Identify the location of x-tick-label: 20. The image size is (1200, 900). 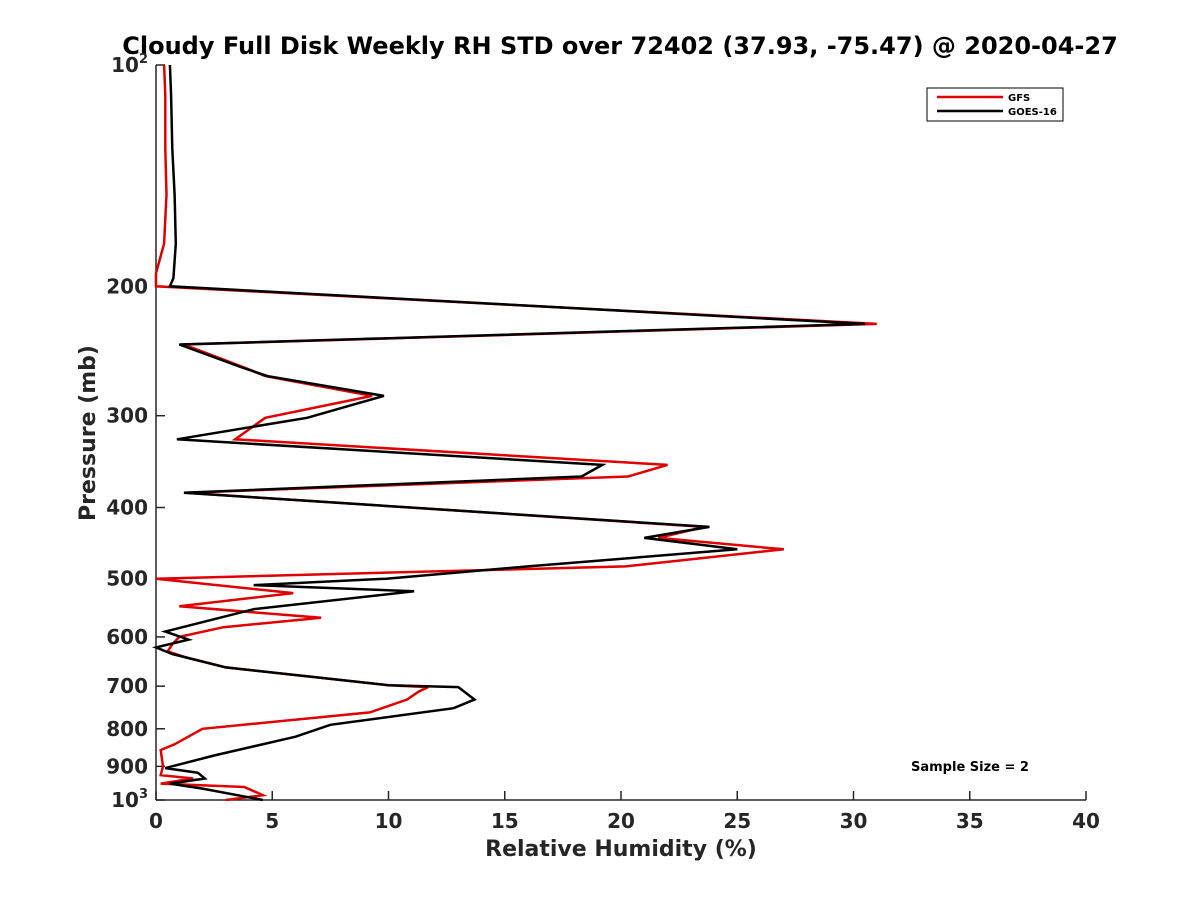
(621, 821).